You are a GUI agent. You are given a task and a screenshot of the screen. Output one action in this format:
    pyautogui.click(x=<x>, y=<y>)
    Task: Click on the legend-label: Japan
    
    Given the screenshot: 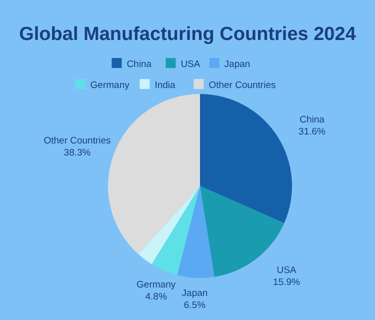 What is the action you would take?
    pyautogui.click(x=237, y=64)
    